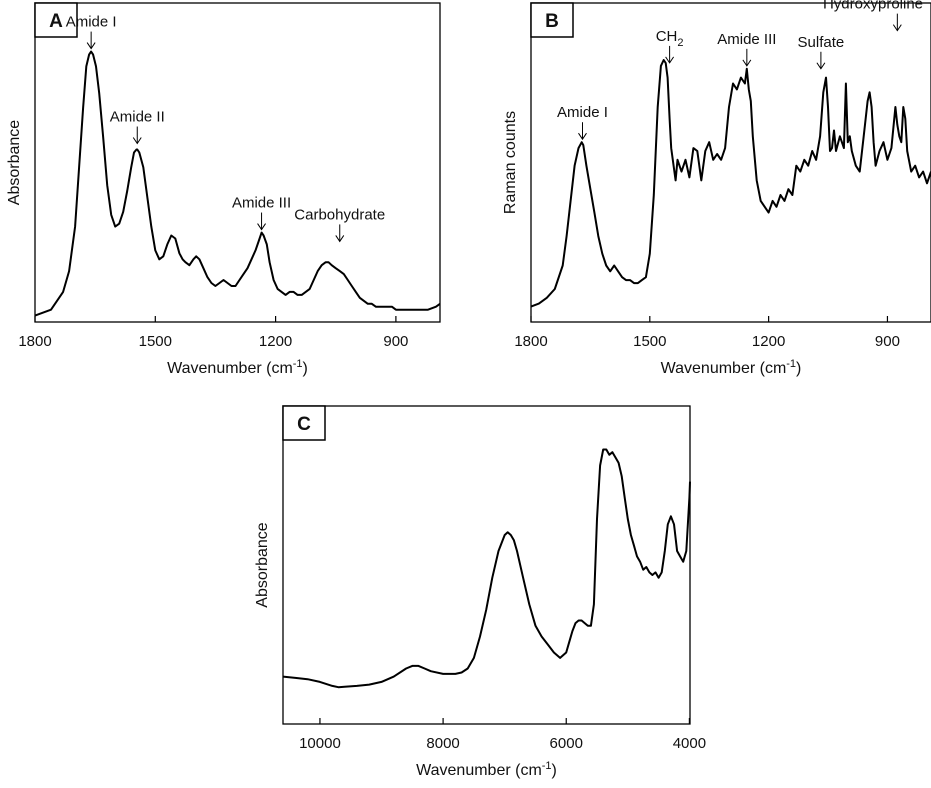  What do you see at coordinates (510, 162) in the screenshot?
I see `y-axis-label: Raman counts` at bounding box center [510, 162].